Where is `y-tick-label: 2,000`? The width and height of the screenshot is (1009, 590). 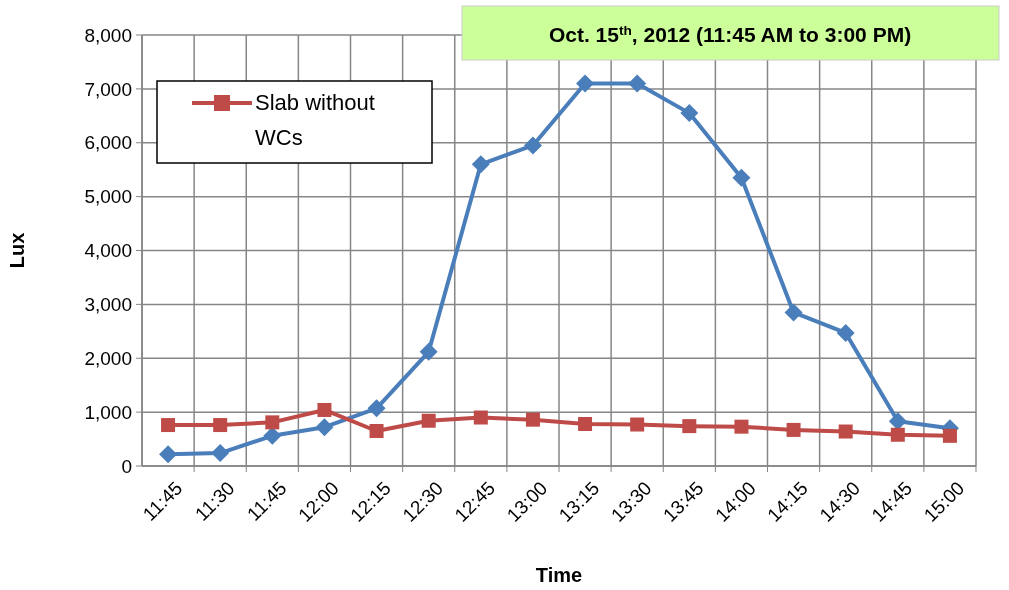
y-tick-label: 2,000 is located at coordinates (108, 358).